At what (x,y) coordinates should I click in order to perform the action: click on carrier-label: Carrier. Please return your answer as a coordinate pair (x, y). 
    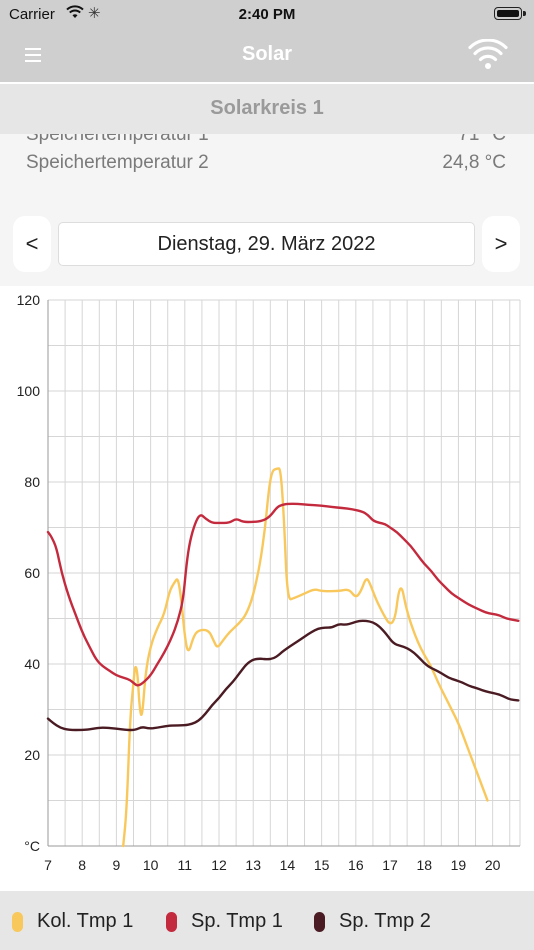
    Looking at the image, I should click on (32, 14).